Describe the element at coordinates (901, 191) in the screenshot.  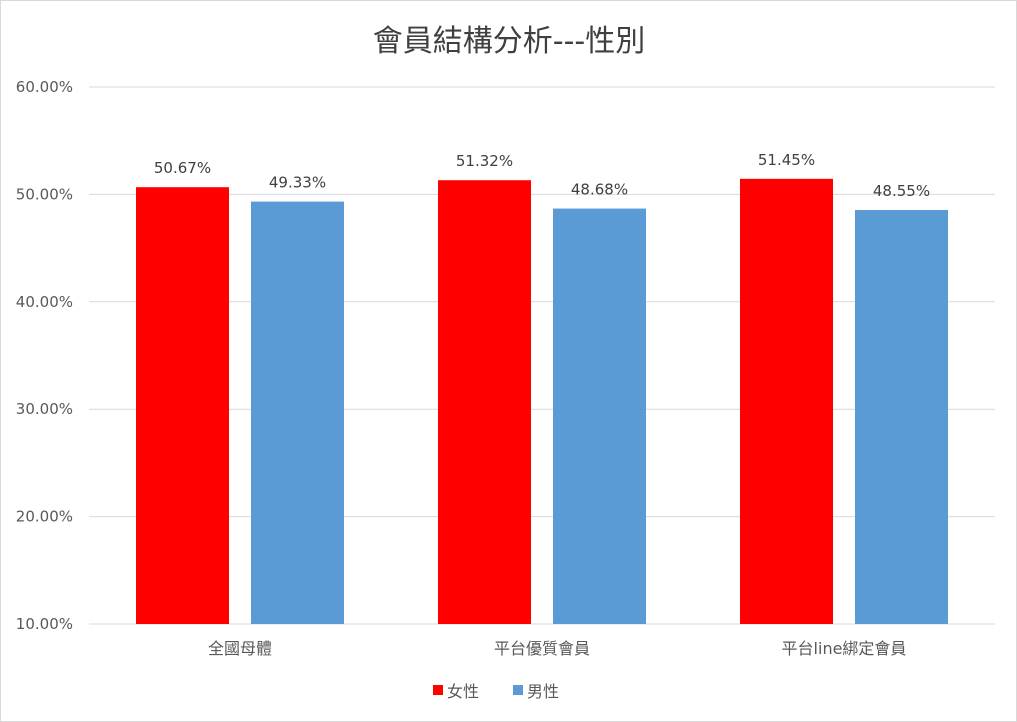
I see `data-label: 48.55%` at that location.